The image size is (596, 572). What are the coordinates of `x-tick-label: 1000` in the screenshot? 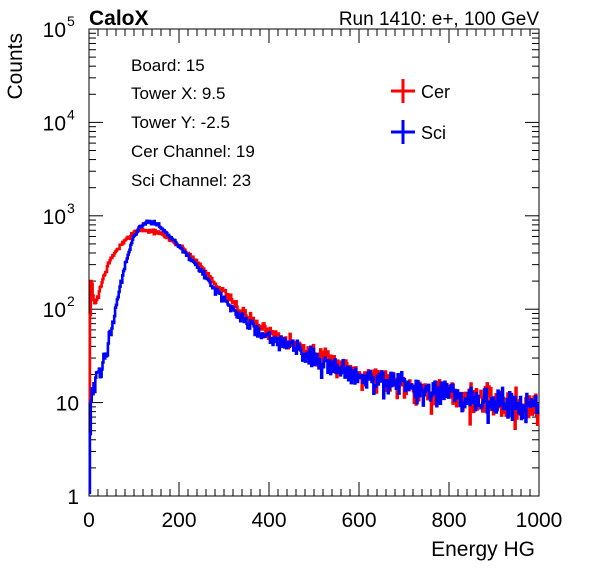 It's located at (539, 520).